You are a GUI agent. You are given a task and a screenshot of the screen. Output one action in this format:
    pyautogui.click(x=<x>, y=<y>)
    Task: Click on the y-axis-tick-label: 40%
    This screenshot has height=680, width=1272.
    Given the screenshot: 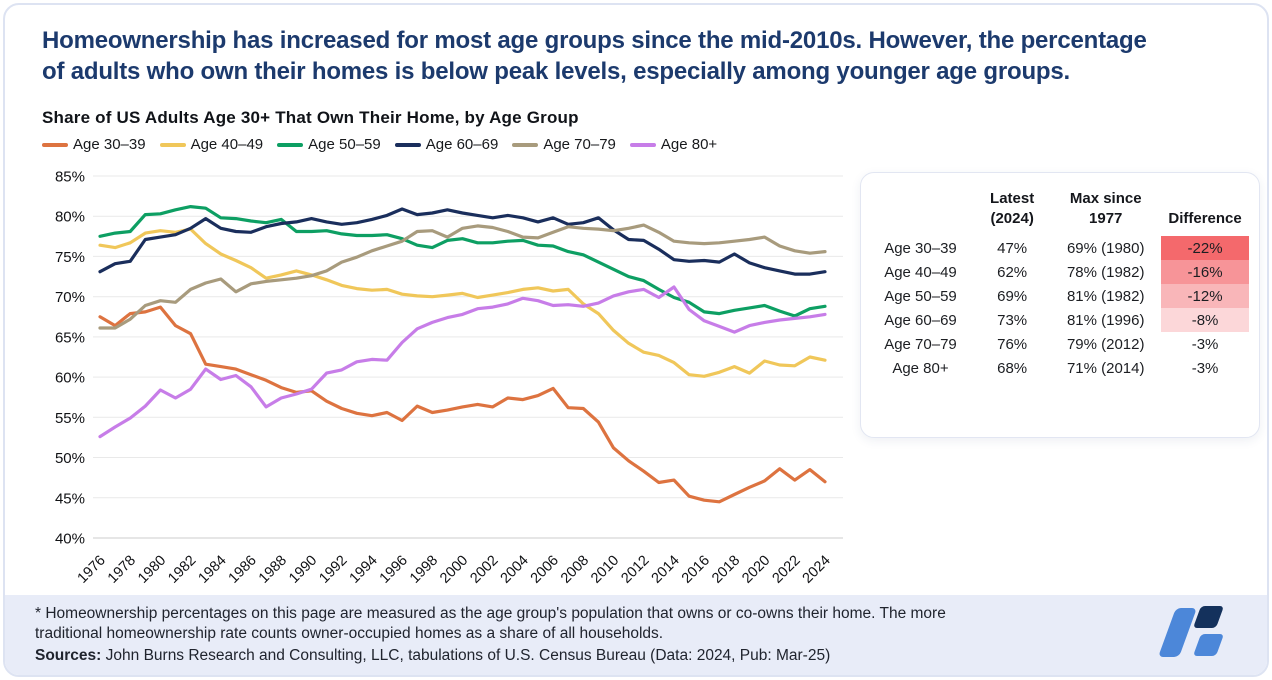 What is the action you would take?
    pyautogui.click(x=70, y=539)
    